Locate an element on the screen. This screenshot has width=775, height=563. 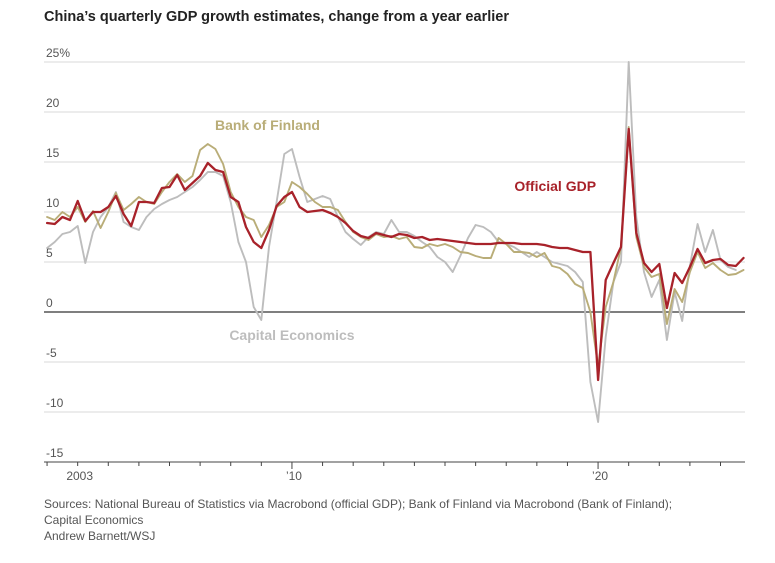
x-tick-label: ’20 is located at coordinates (600, 476).